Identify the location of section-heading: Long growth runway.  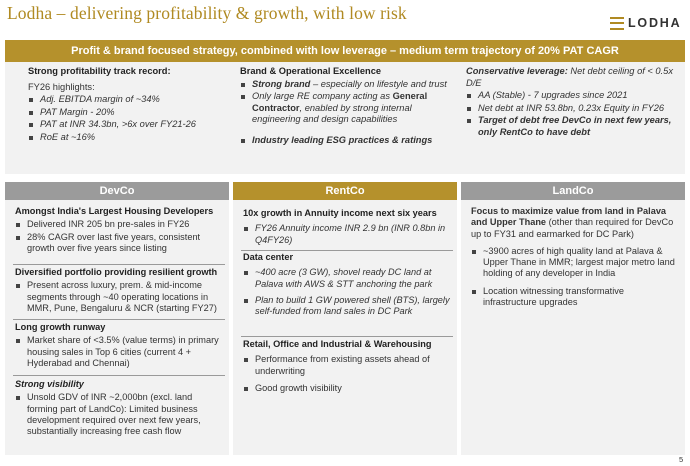
(60, 327).